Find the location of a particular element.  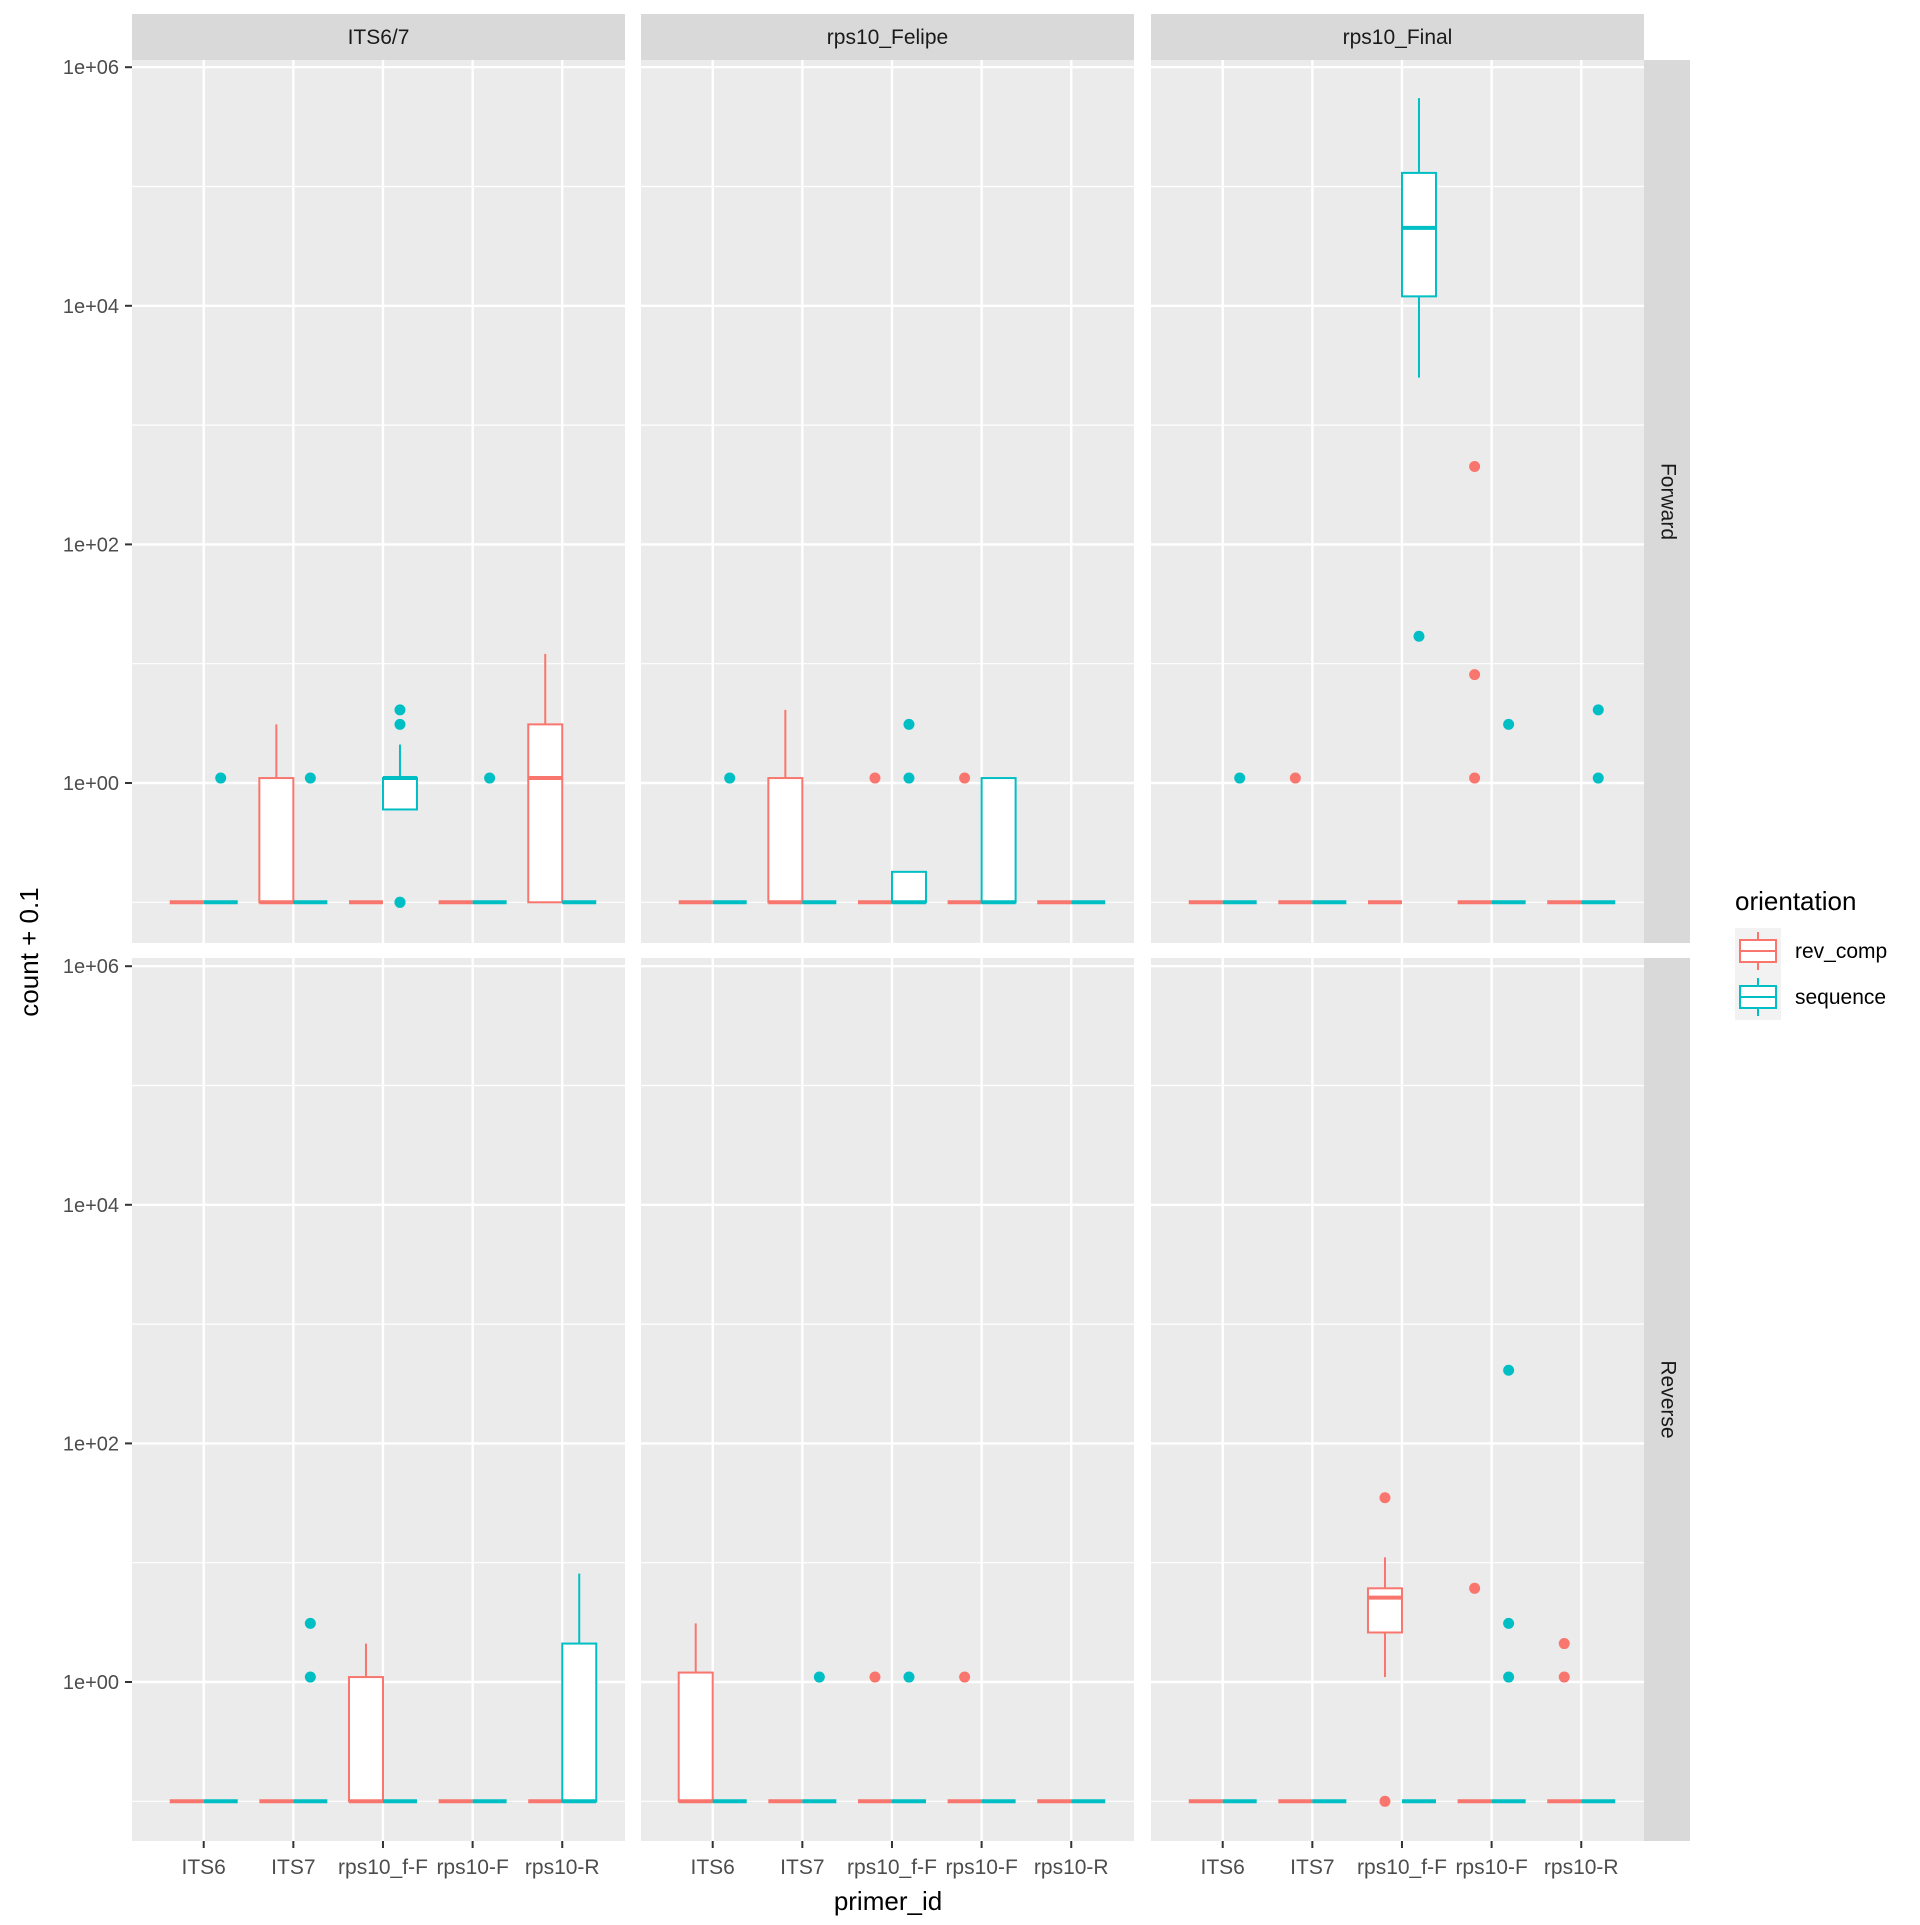

facet-label-col: rps10_Felipe is located at coordinates (887, 37).